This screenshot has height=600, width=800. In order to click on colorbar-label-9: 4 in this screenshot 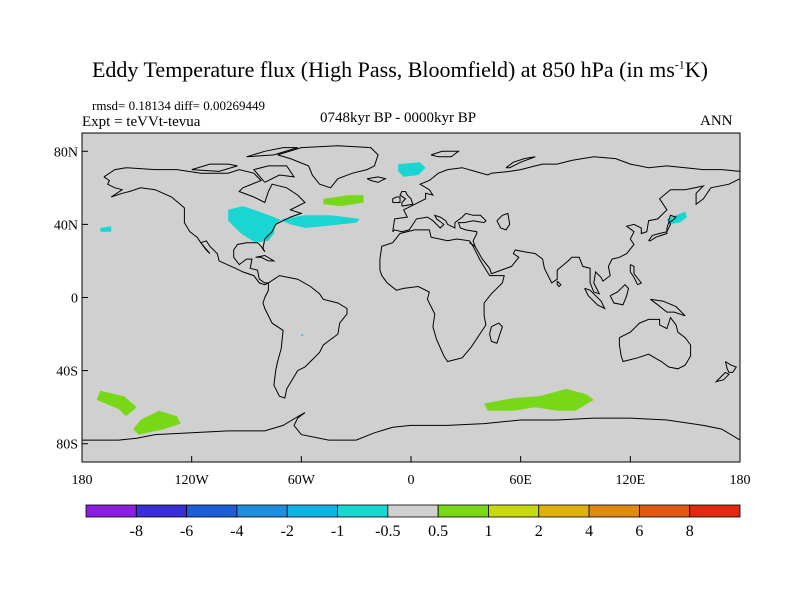, I will do `click(589, 531)`.